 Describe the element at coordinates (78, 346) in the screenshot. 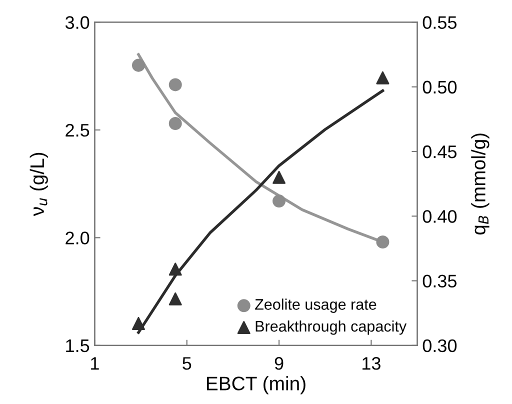

I see `y-tick-label: 1.5` at that location.